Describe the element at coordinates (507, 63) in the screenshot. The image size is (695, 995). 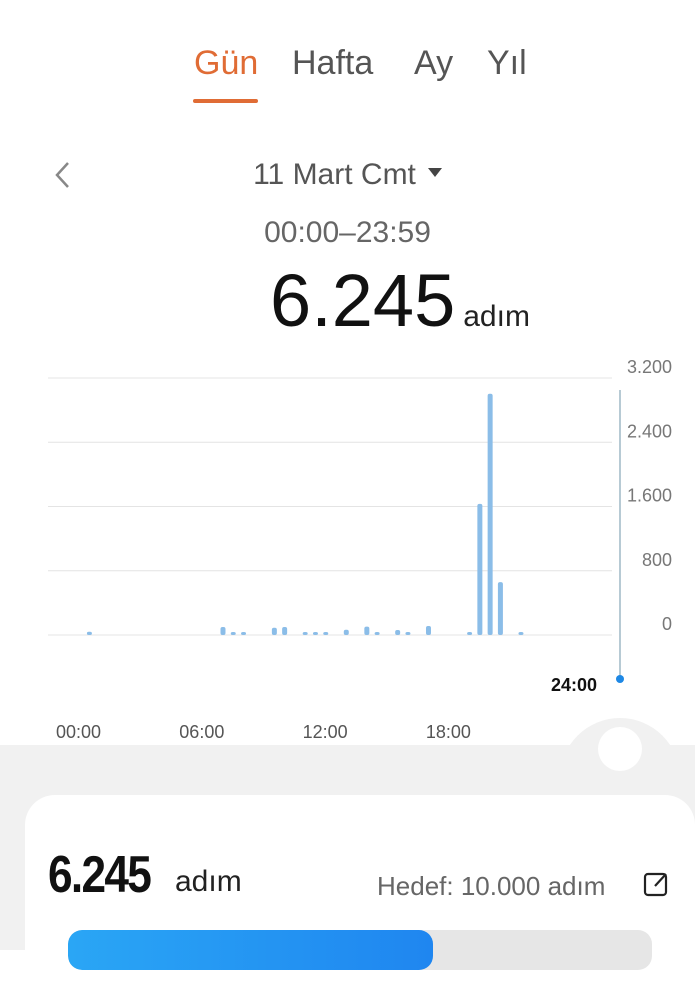
I see `tab-year: Yıl` at that location.